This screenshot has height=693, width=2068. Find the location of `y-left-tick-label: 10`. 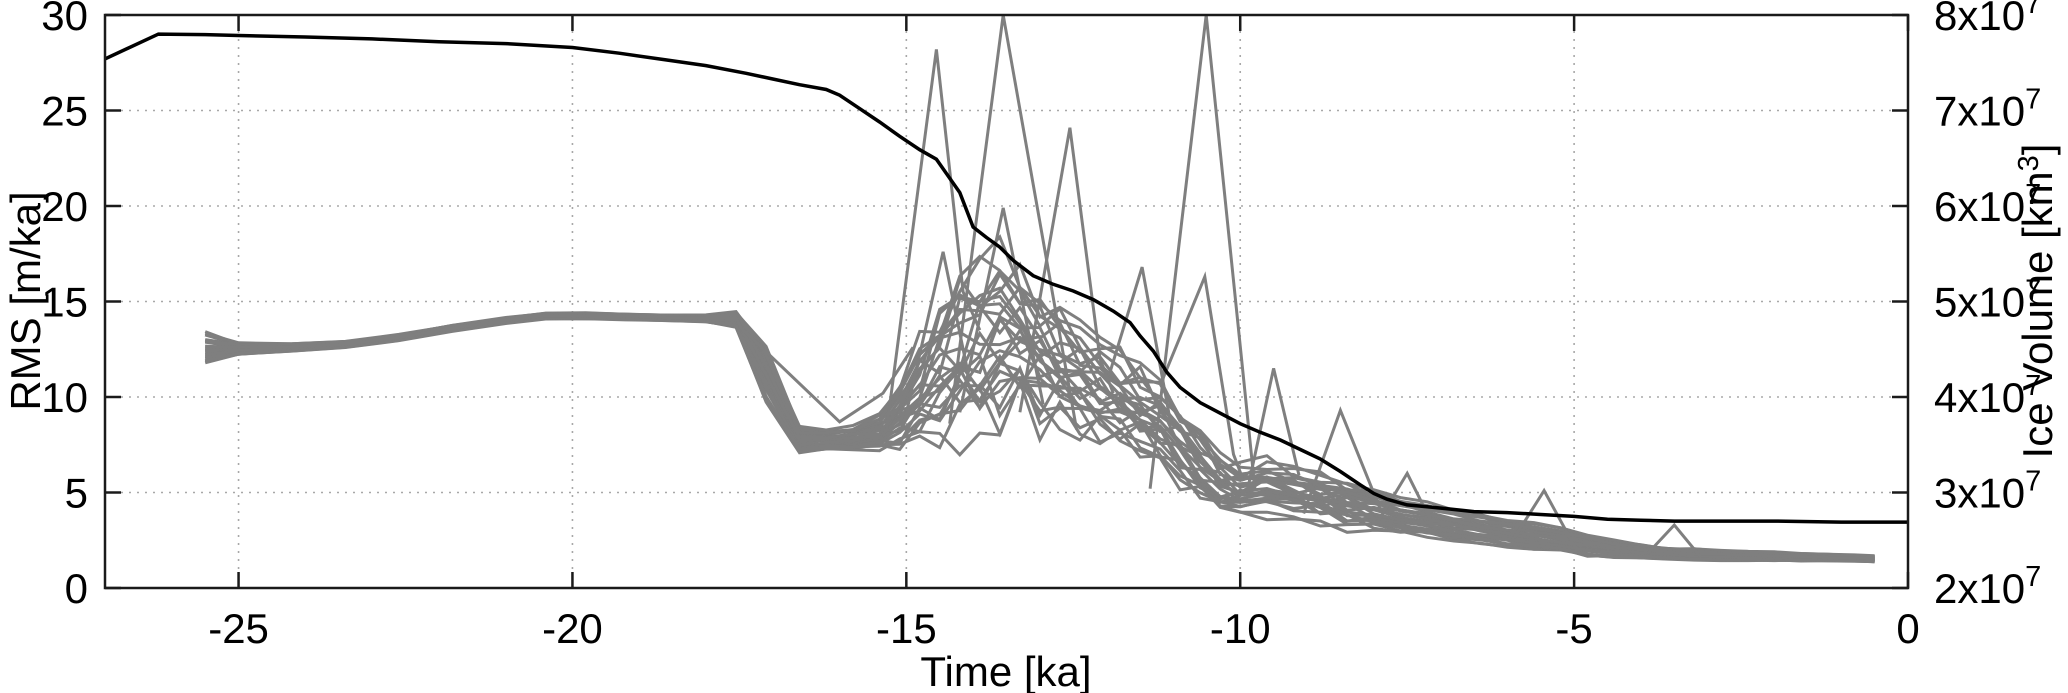

y-left-tick-label: 10 is located at coordinates (64, 397).